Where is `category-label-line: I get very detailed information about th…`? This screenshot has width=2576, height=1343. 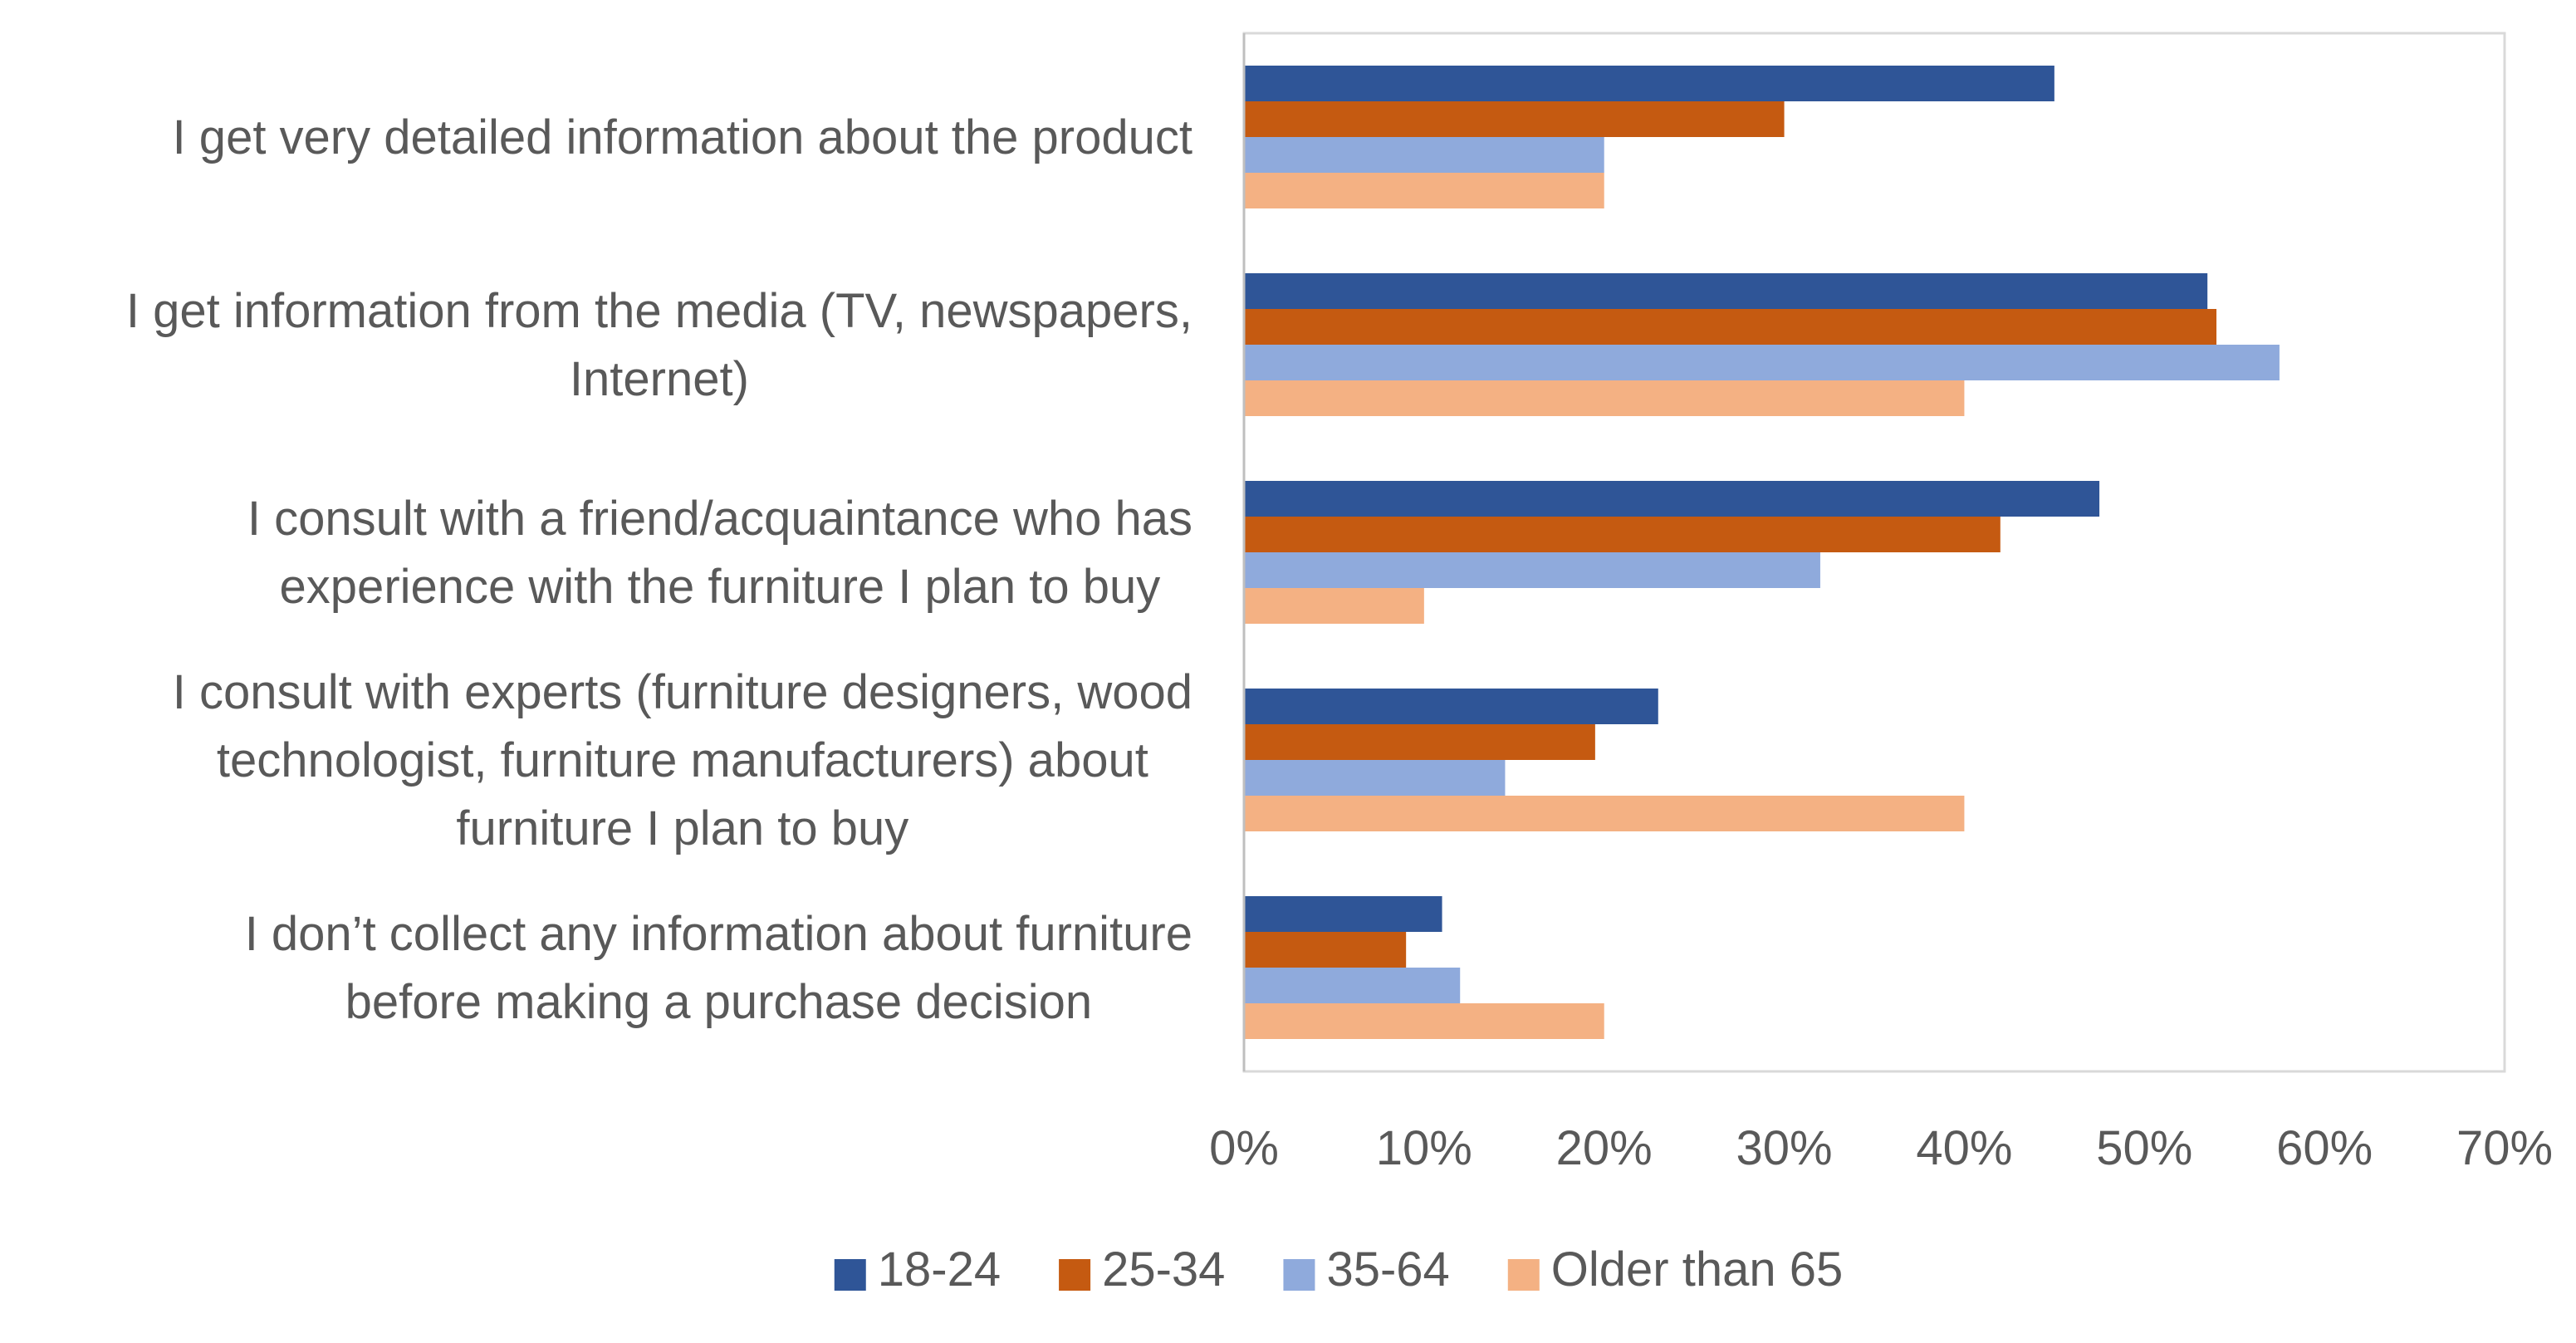
category-label-line: I get very detailed information about th… is located at coordinates (683, 137).